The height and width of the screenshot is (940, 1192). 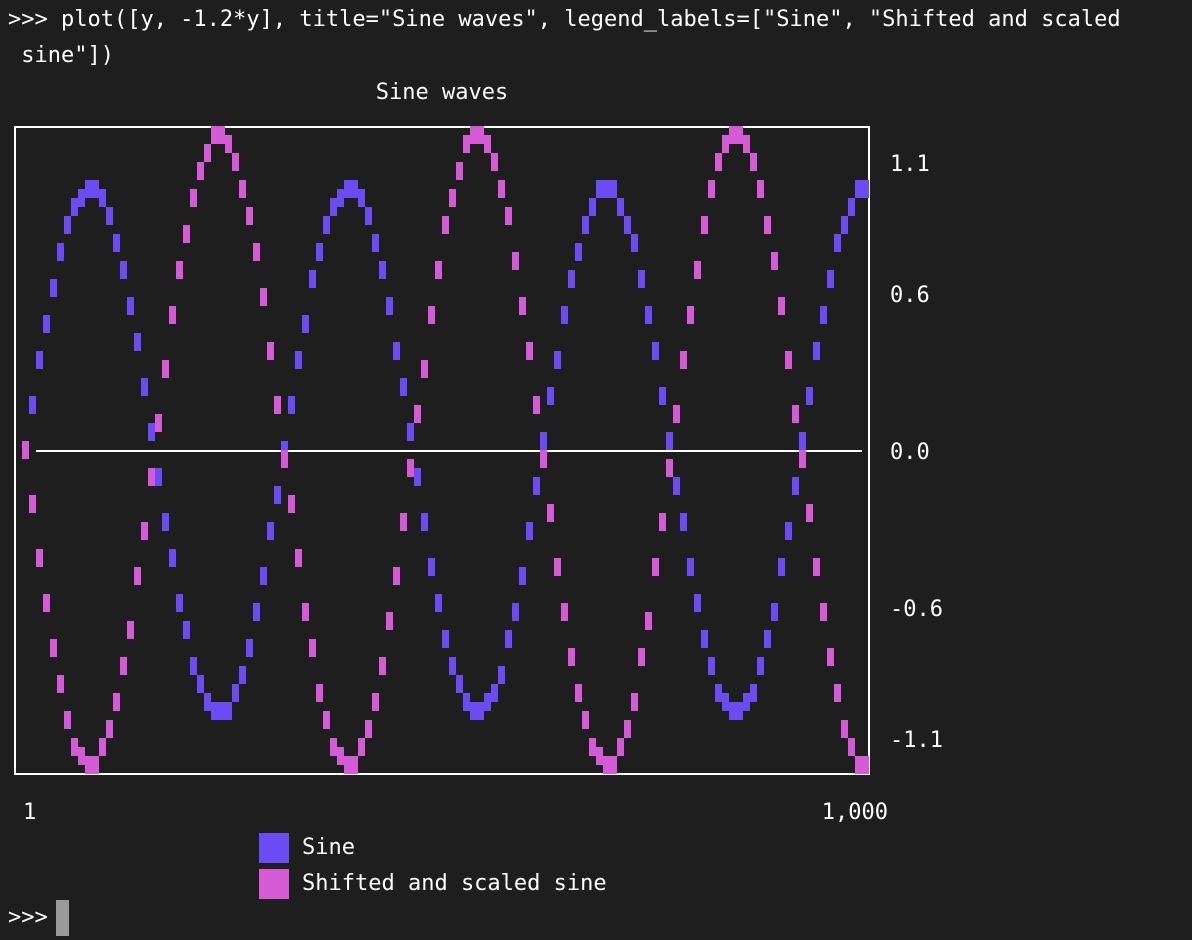 I want to click on prompt-line: >>>, so click(x=38, y=918).